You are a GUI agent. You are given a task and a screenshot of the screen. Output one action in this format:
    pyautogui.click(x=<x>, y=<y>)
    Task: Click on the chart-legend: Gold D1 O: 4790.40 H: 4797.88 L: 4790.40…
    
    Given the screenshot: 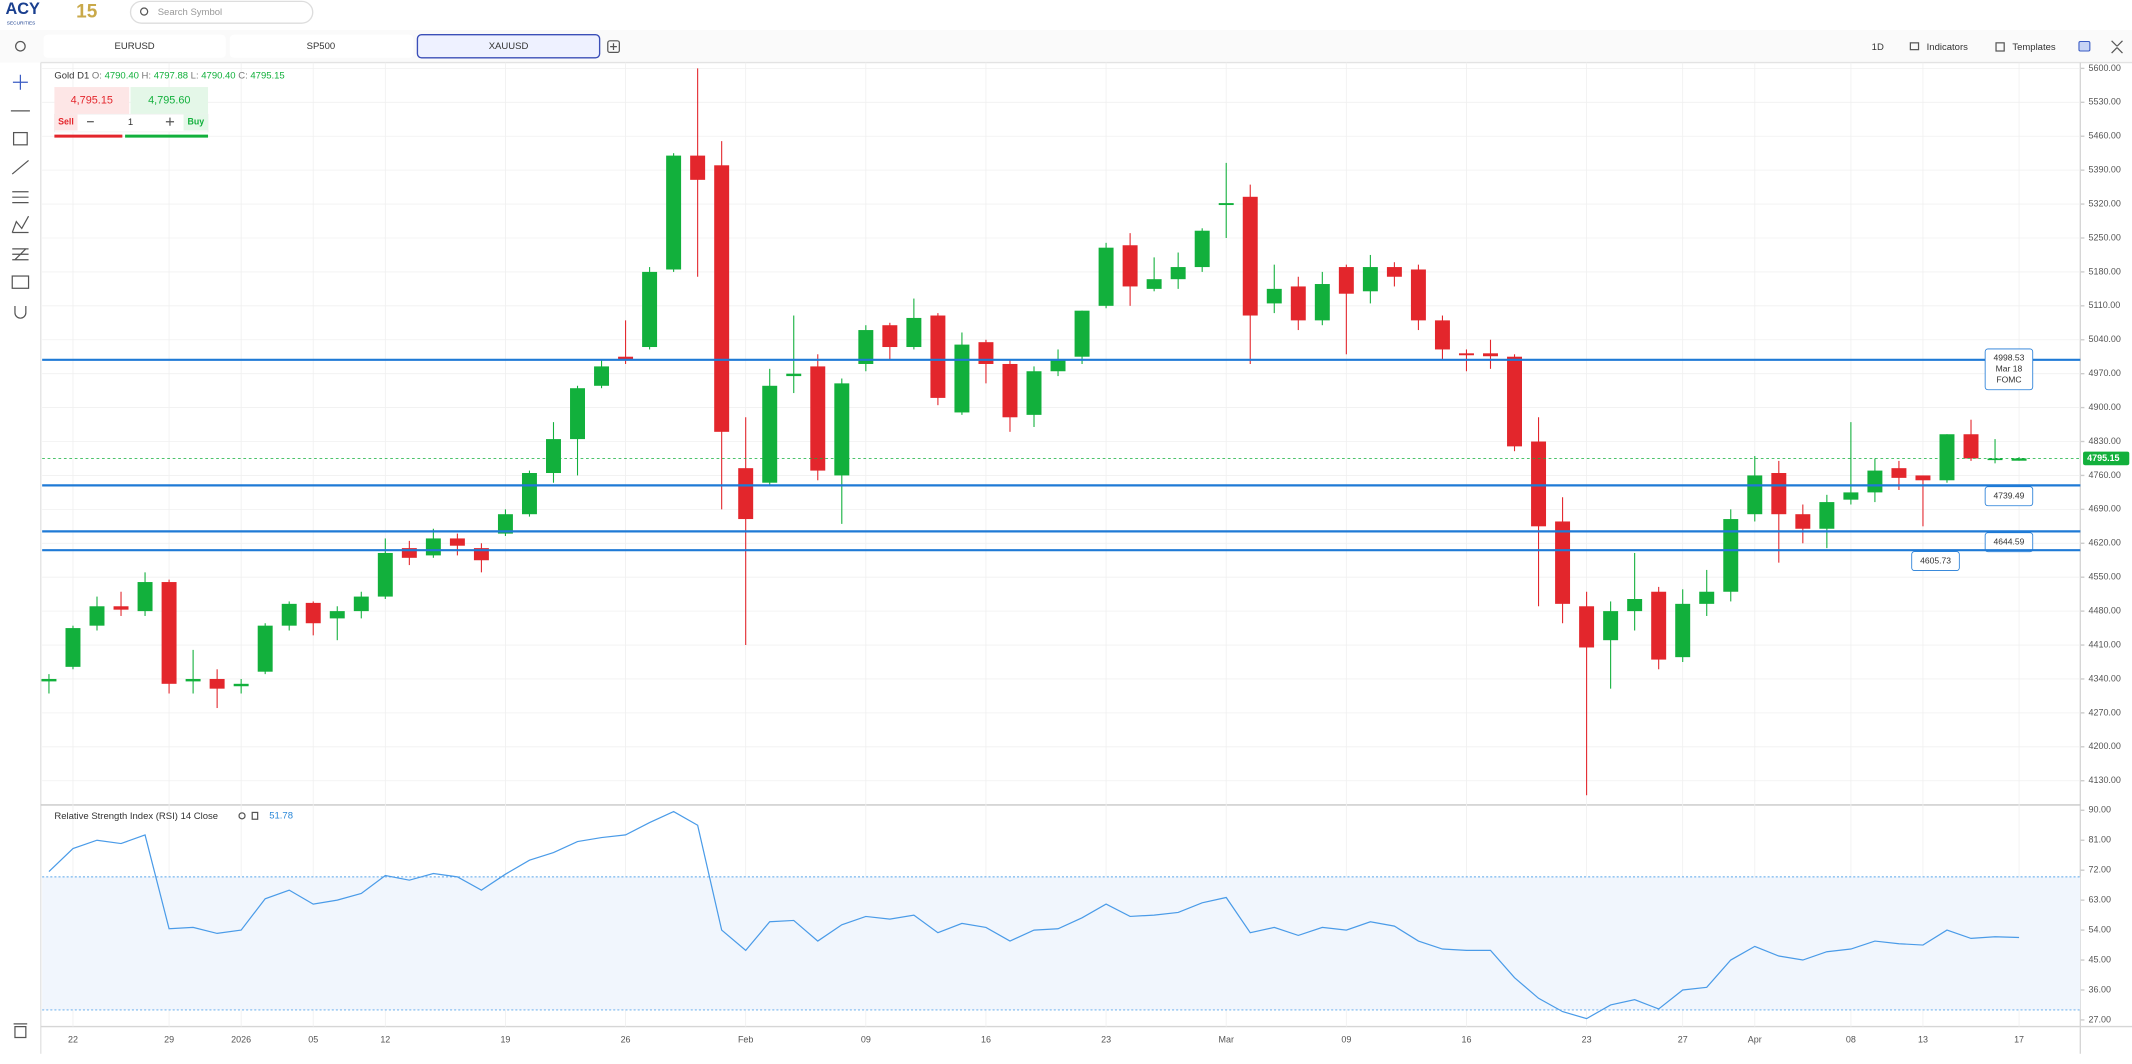 What is the action you would take?
    pyautogui.click(x=169, y=75)
    